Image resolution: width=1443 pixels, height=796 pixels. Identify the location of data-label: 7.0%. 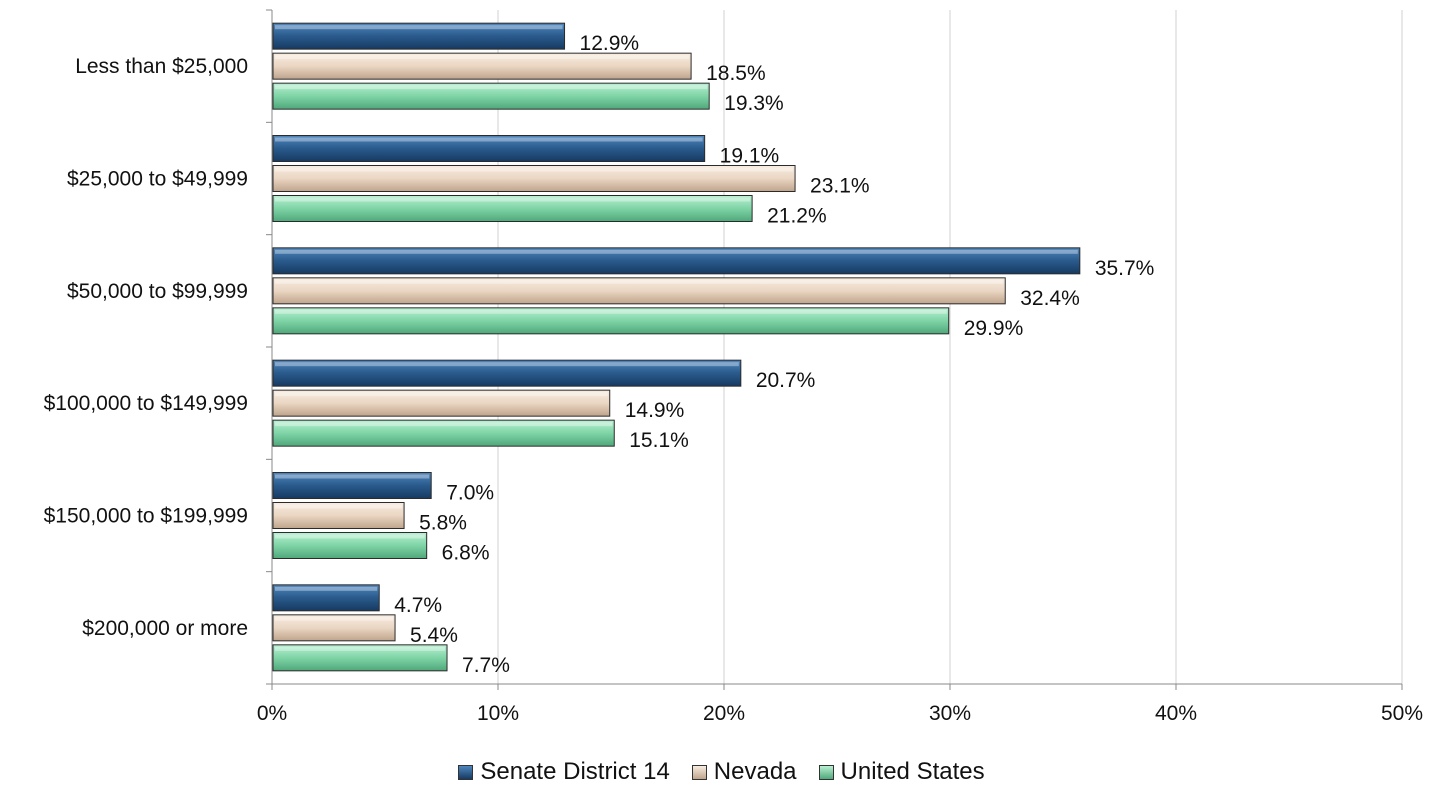
(470, 493).